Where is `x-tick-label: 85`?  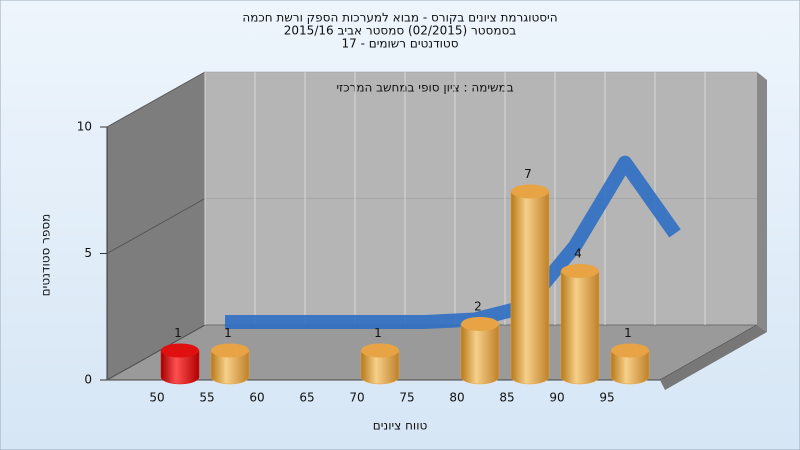 x-tick-label: 85 is located at coordinates (506, 398).